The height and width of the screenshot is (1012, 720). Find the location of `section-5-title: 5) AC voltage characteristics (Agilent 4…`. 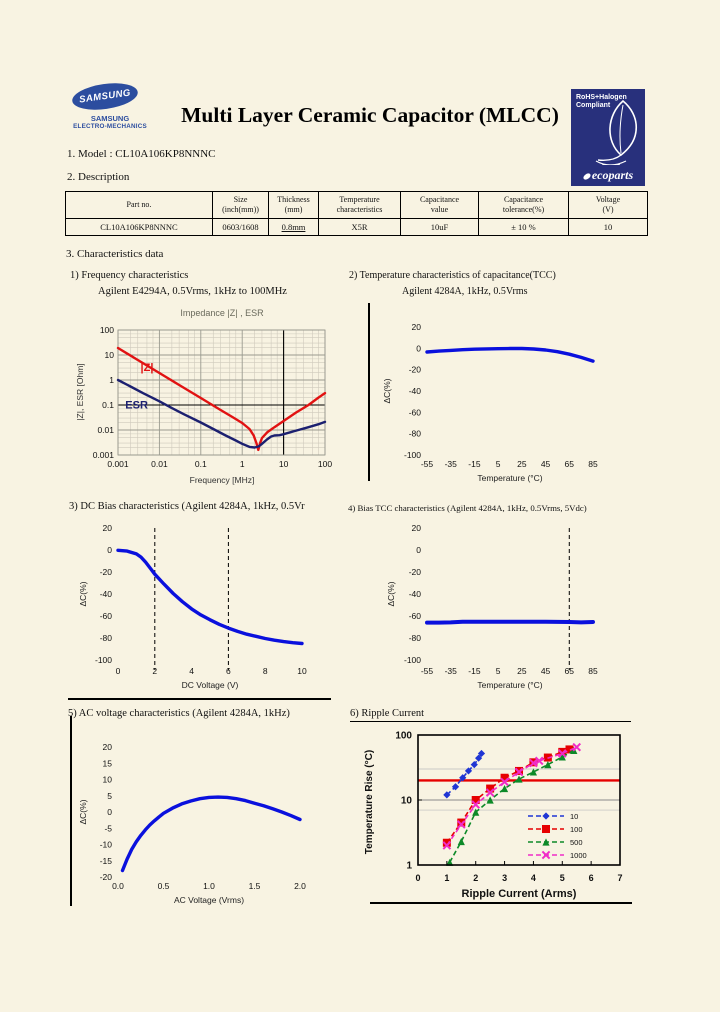

section-5-title: 5) AC voltage characteristics (Agilent 4… is located at coordinates (179, 713).